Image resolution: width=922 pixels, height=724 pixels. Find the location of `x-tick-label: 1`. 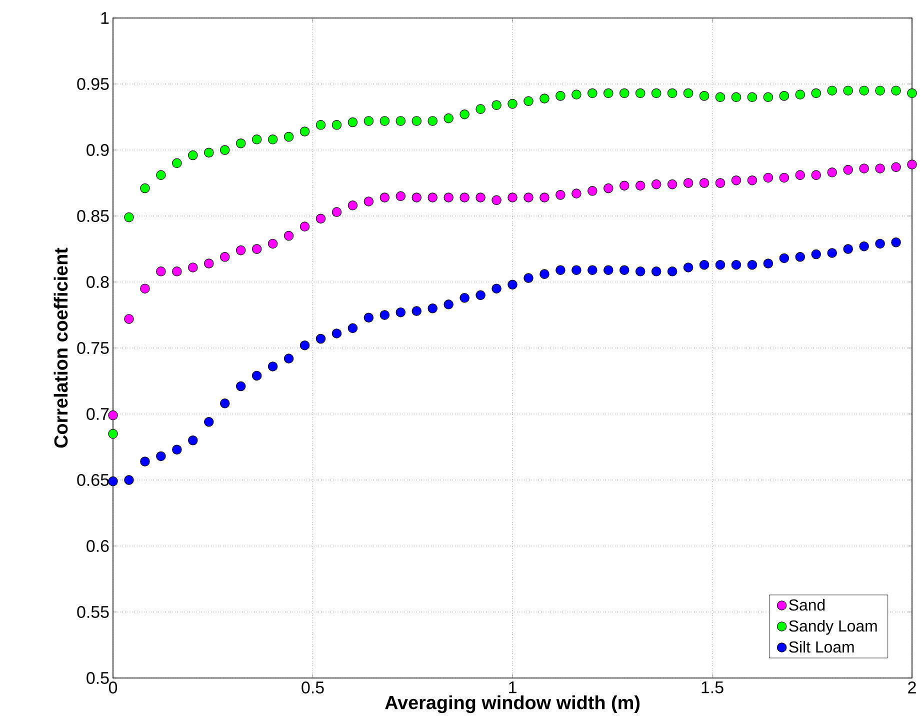

x-tick-label: 1 is located at coordinates (512, 688).